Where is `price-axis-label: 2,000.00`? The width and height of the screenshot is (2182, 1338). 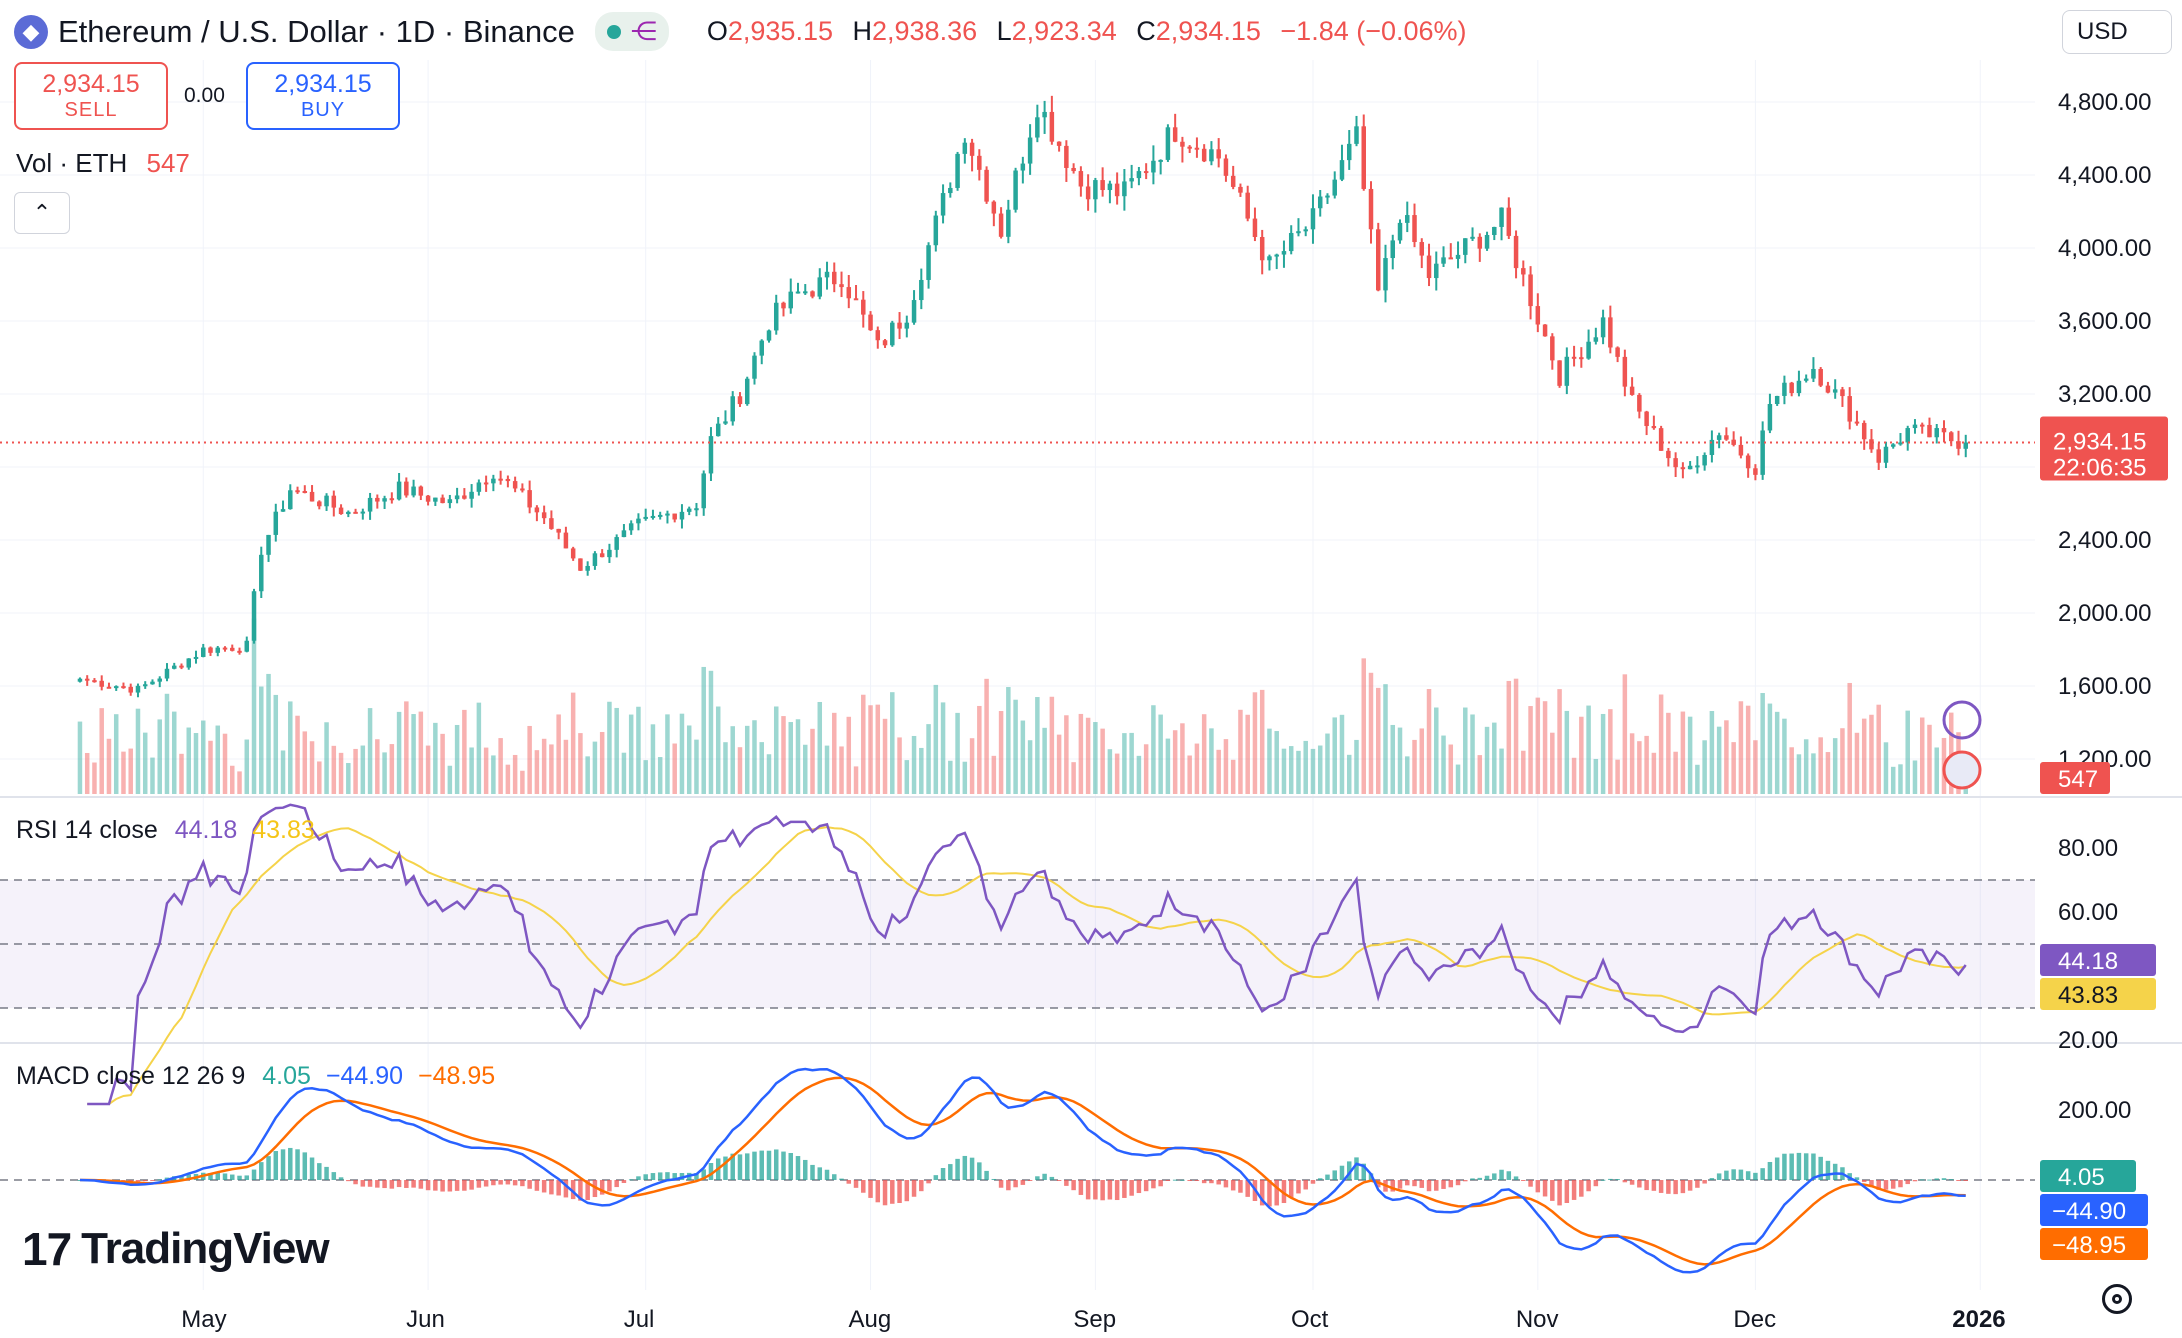 price-axis-label: 2,000.00 is located at coordinates (2104, 613).